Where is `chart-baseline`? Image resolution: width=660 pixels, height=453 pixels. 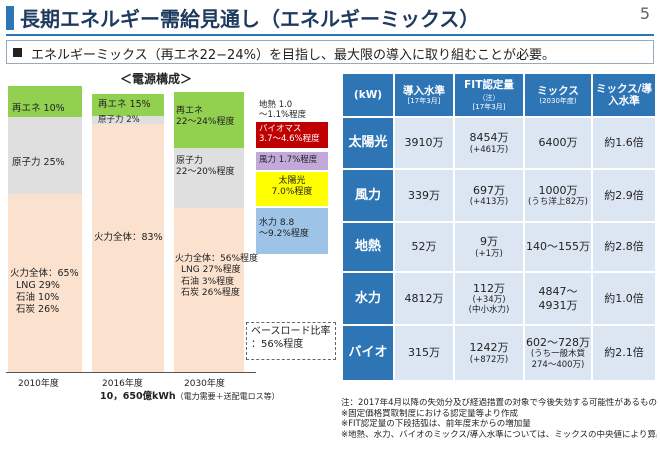
chart-baseline is located at coordinates (131, 372).